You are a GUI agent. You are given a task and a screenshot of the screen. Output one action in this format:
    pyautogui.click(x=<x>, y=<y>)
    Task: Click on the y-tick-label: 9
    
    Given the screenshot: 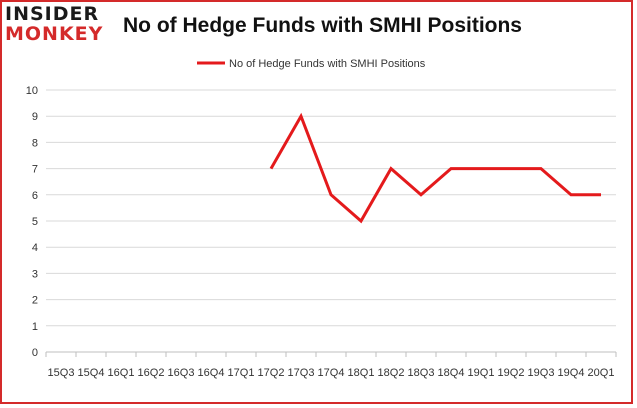 What is the action you would take?
    pyautogui.click(x=35, y=117)
    